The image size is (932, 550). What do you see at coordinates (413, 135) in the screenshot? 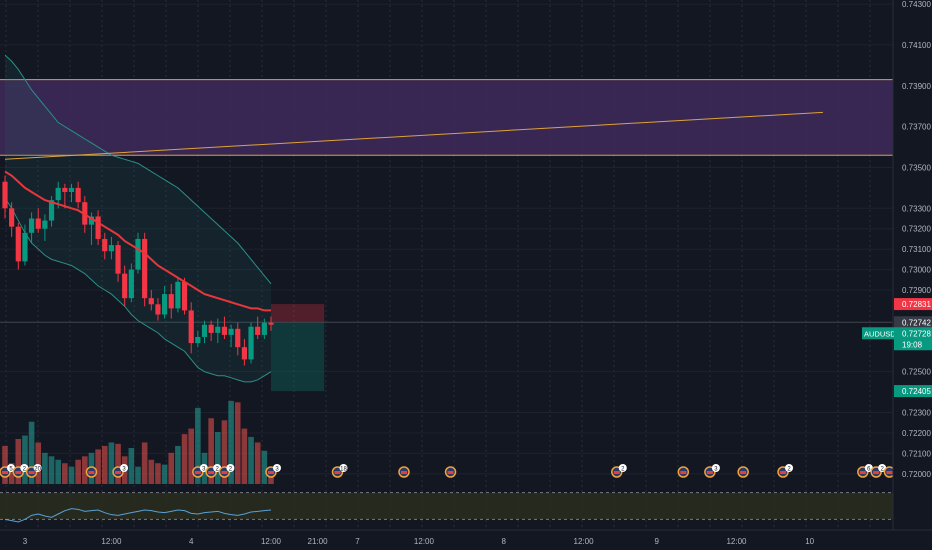
I see `trendline` at bounding box center [413, 135].